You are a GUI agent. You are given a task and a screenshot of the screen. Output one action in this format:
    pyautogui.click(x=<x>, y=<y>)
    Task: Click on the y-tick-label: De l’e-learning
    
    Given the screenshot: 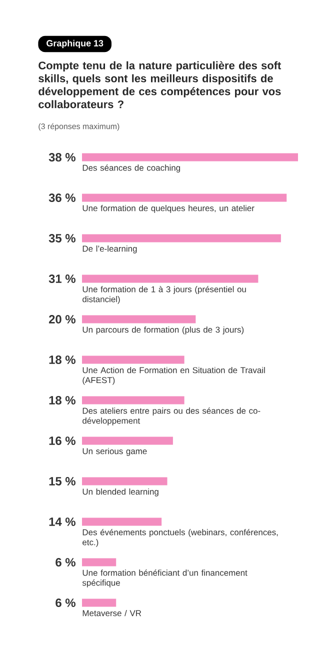 What is the action you would take?
    pyautogui.click(x=109, y=249)
    